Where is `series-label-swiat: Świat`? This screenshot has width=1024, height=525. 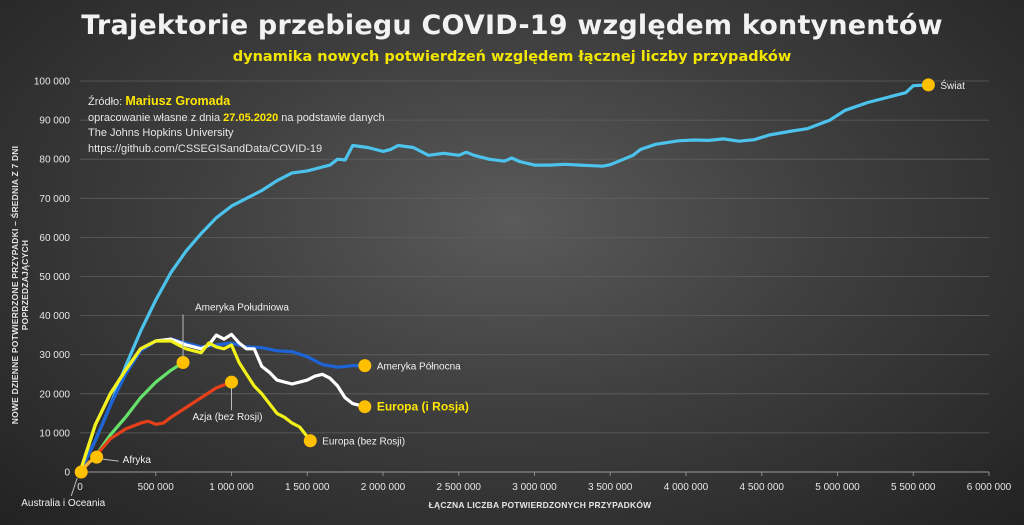
series-label-swiat: Świat is located at coordinates (952, 85).